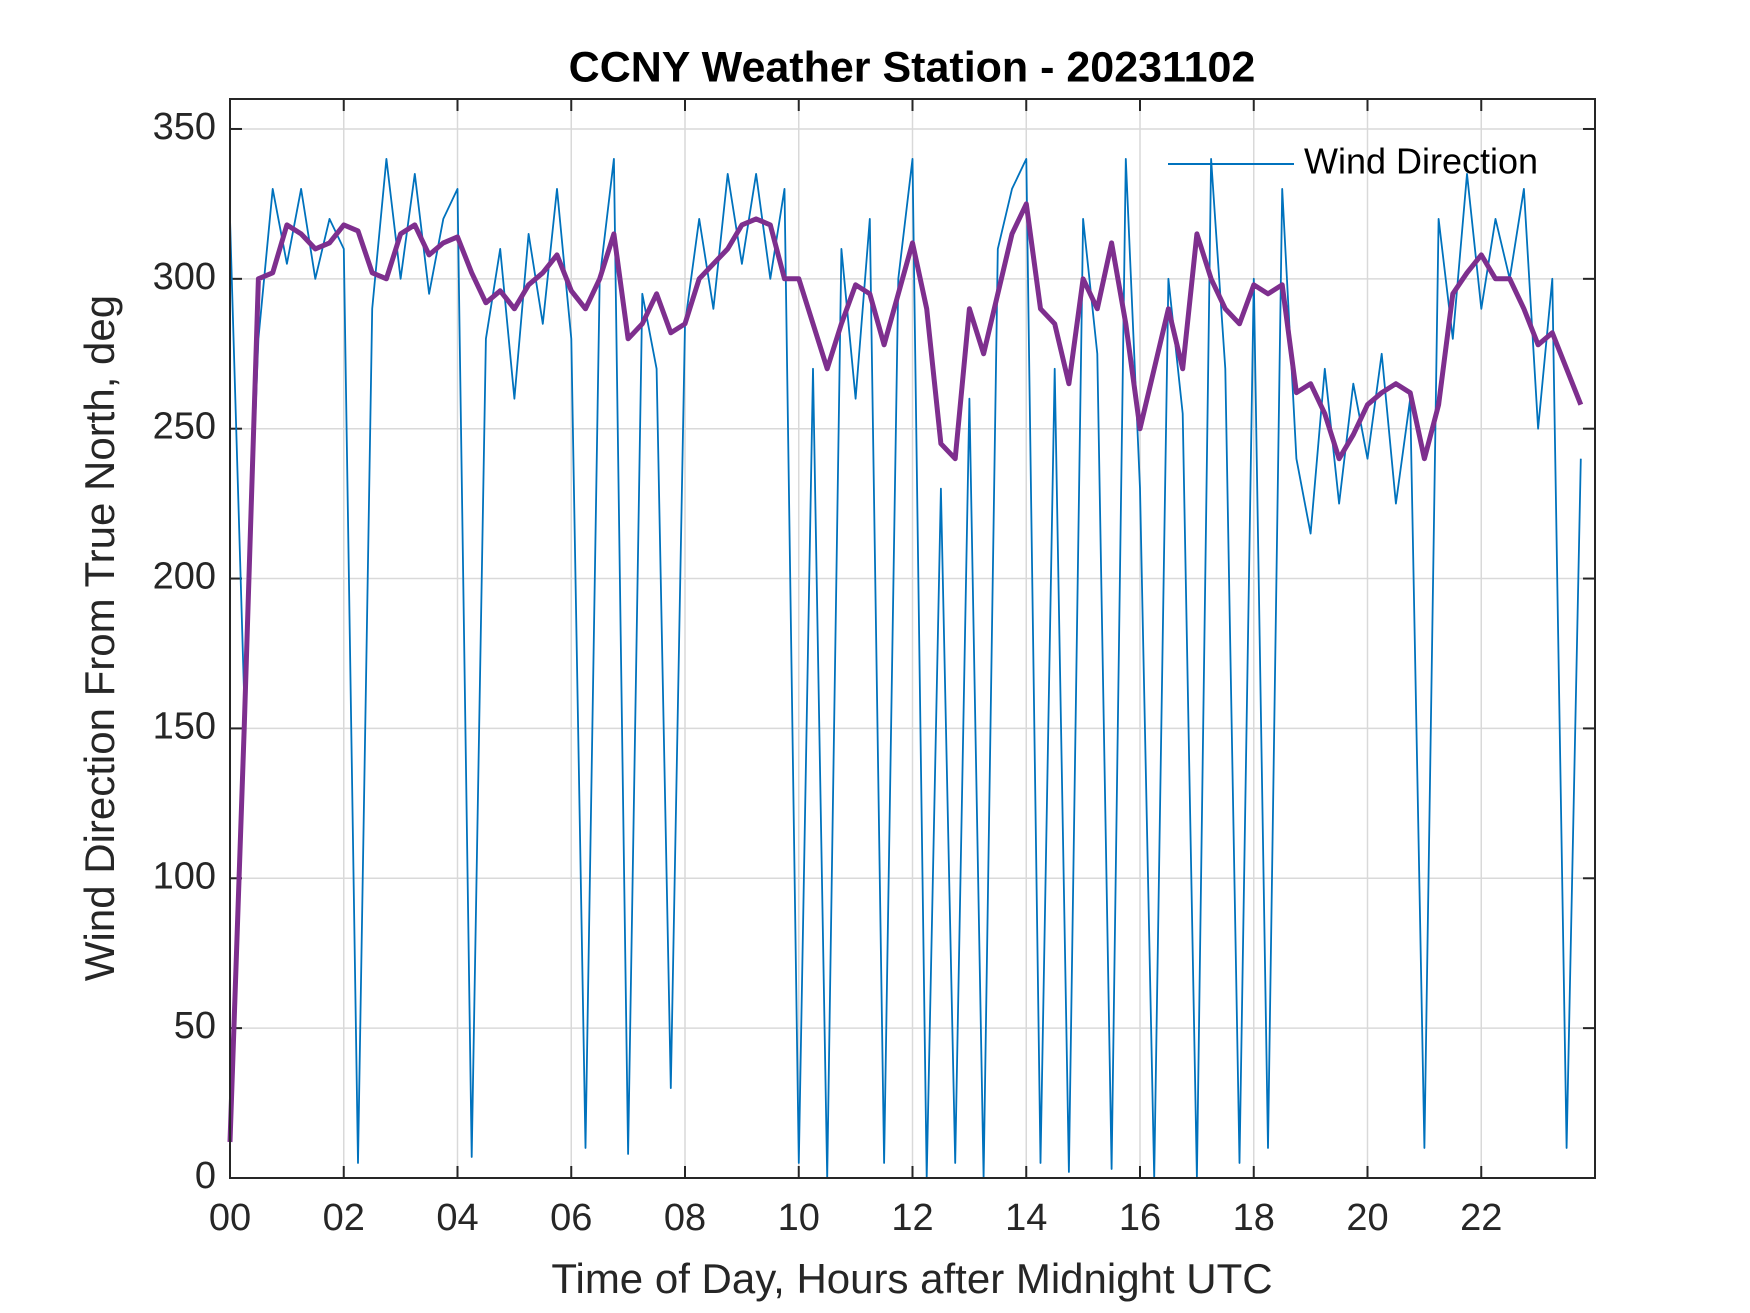  What do you see at coordinates (230, 1218) in the screenshot?
I see `x-tick-label: 00` at bounding box center [230, 1218].